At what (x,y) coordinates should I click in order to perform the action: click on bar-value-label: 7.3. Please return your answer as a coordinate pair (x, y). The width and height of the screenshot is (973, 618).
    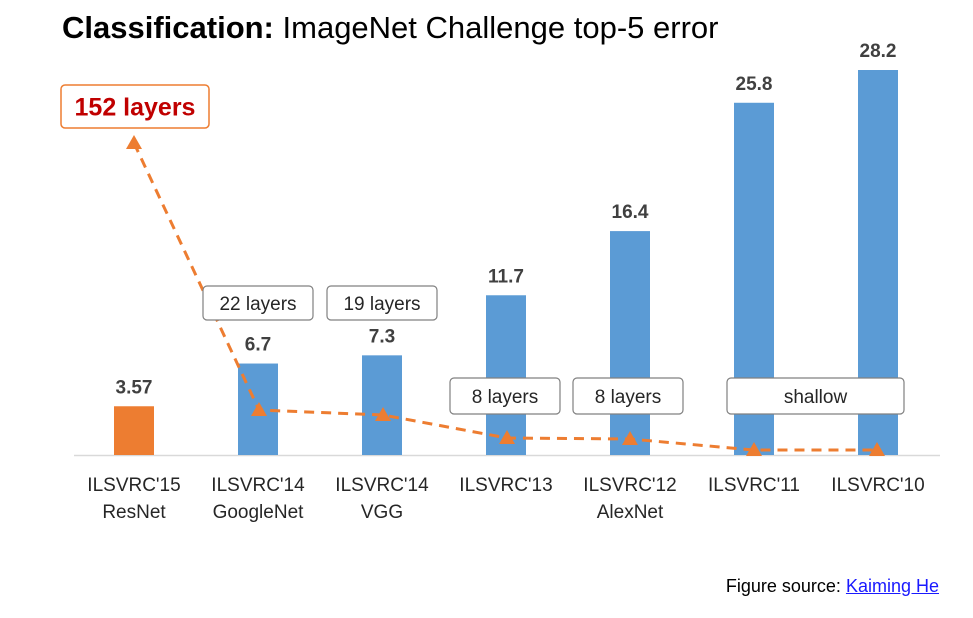
    Looking at the image, I should click on (382, 336).